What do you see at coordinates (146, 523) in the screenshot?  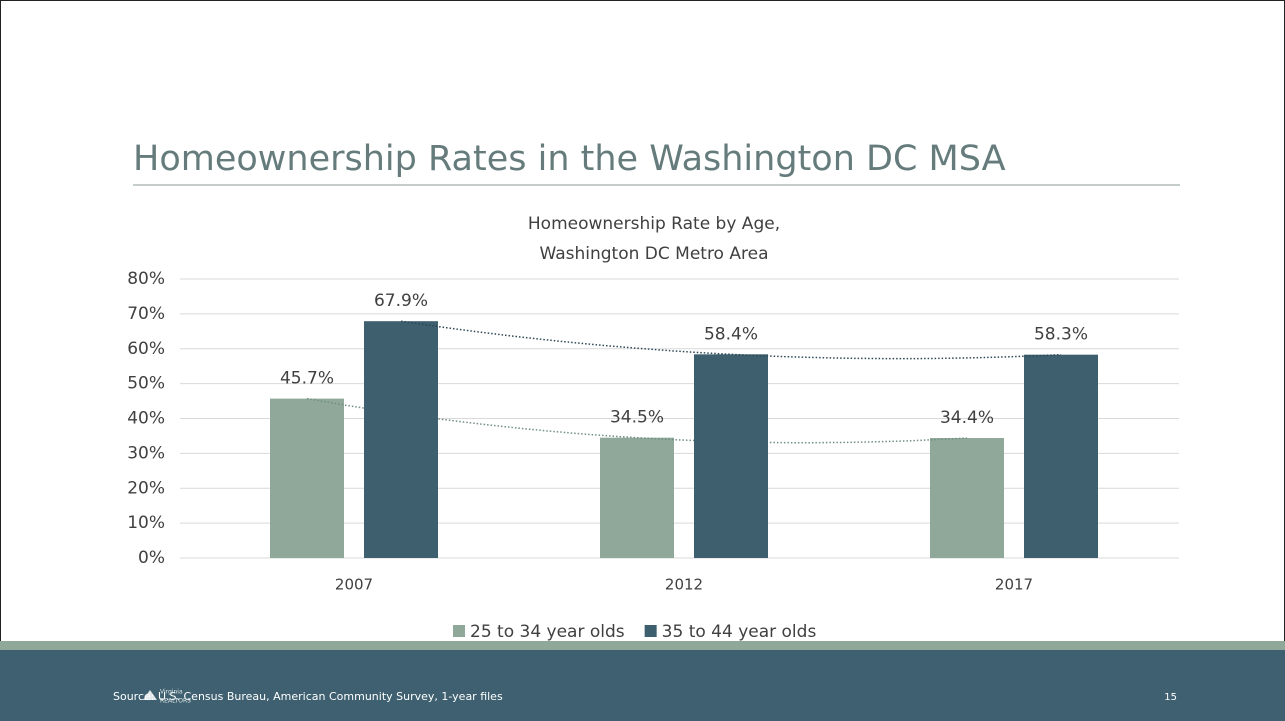 I see `y-tick-label: 10%` at bounding box center [146, 523].